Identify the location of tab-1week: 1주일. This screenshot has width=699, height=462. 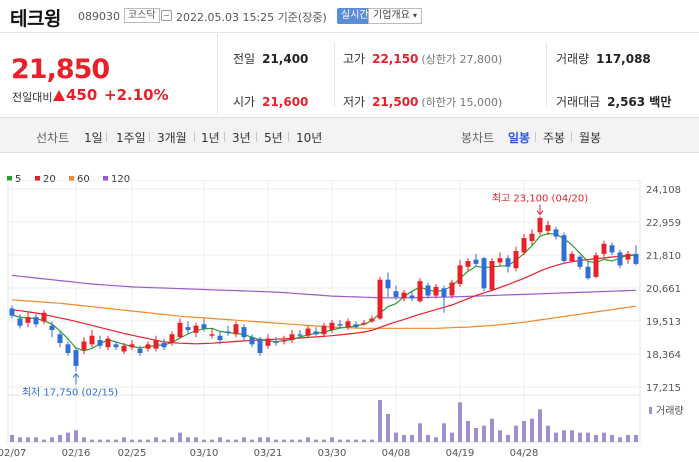
(131, 138).